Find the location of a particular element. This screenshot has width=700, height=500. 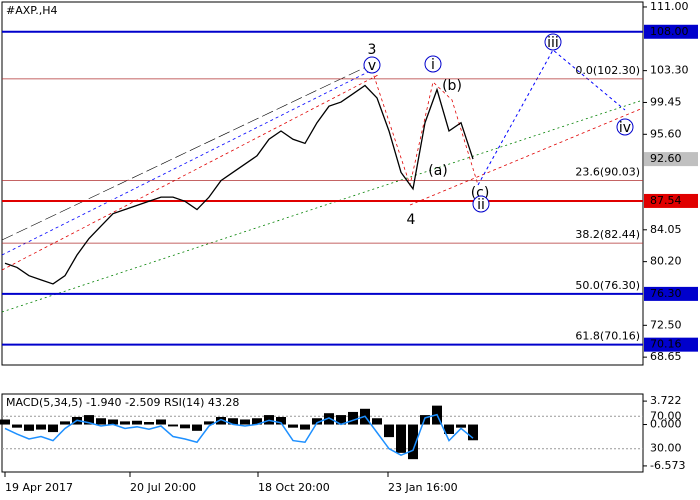

y-tick-label: 99.45 is located at coordinates (666, 101).